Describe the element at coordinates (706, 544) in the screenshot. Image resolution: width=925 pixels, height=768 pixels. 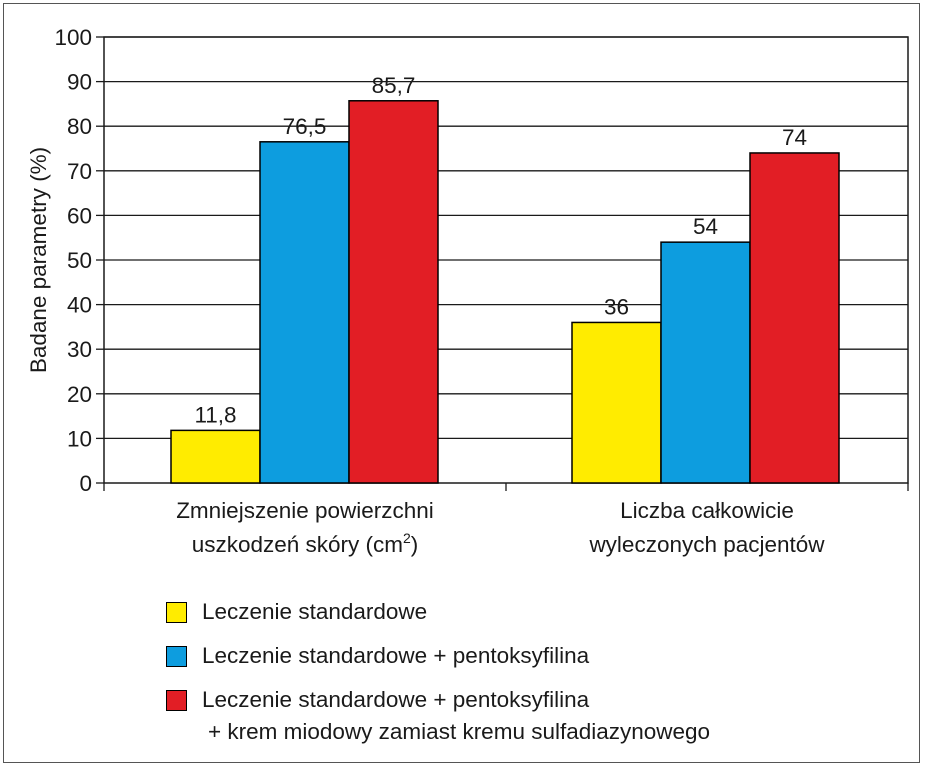
I see `x-category-label-line2: wyleczonych pacjentów` at that location.